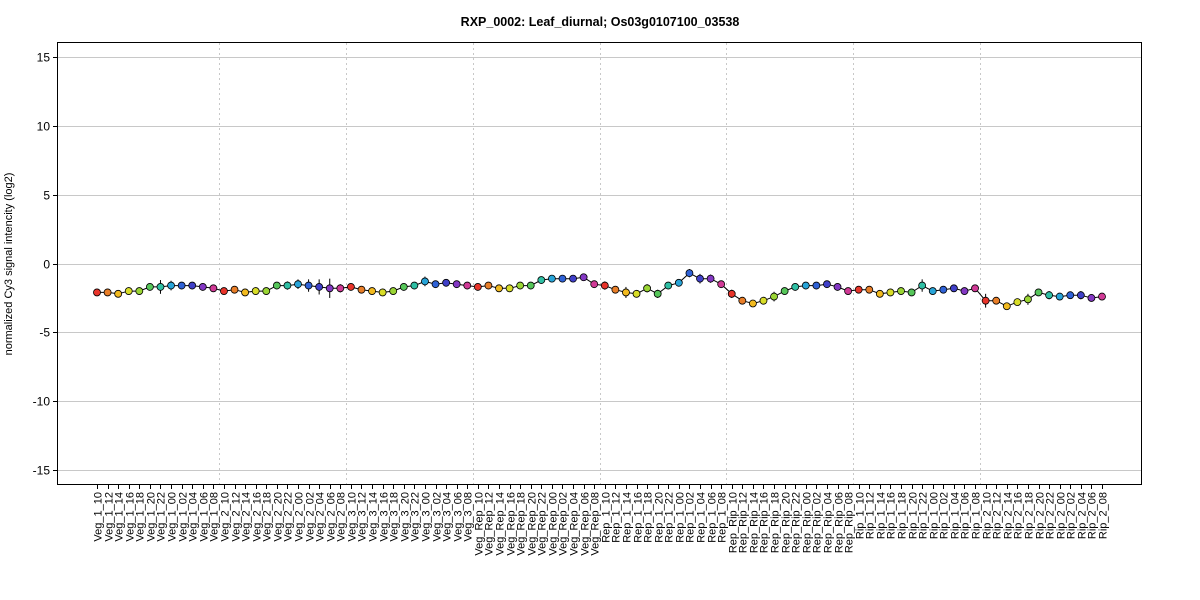 This screenshot has height=600, width=1200. What do you see at coordinates (575, 524) in the screenshot?
I see `x-tick-label: Veg_Rep_04` at bounding box center [575, 524].